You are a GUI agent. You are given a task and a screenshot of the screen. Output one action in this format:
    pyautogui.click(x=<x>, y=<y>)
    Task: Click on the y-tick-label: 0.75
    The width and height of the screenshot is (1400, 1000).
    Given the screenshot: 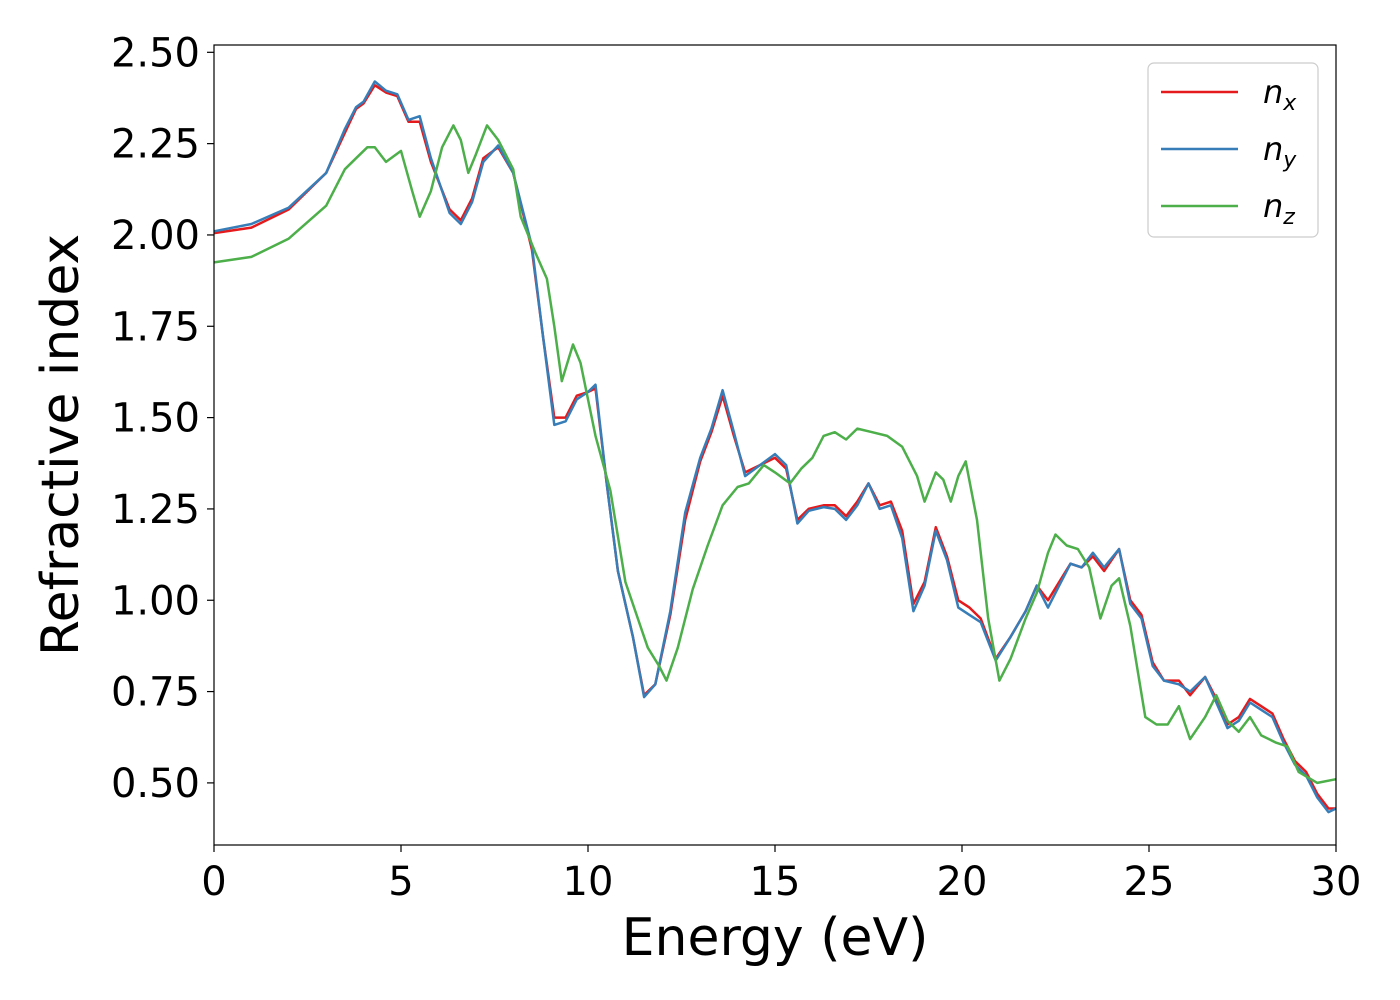 What is the action you would take?
    pyautogui.click(x=155, y=693)
    